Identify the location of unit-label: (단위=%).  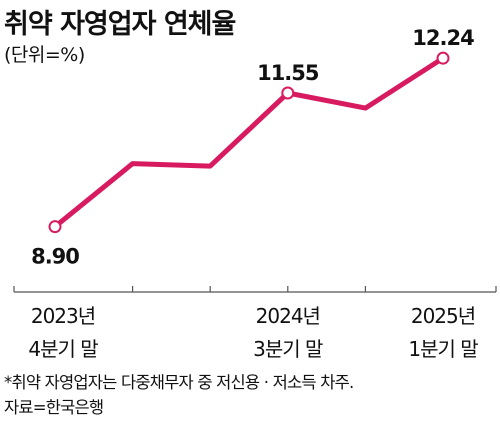
(44, 55).